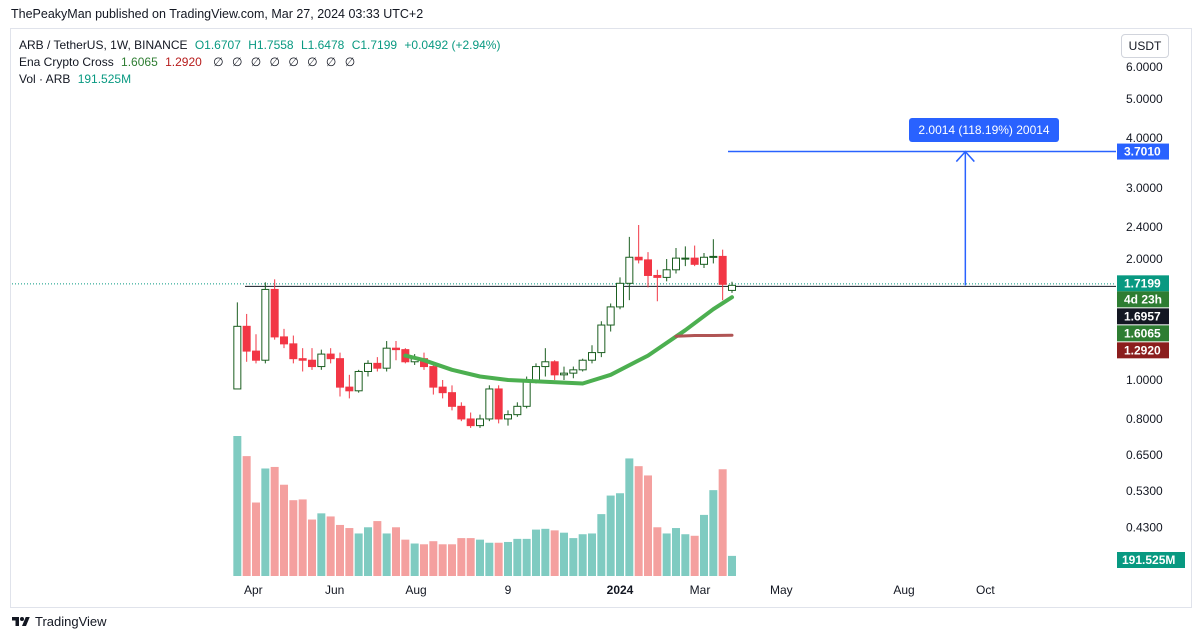 The height and width of the screenshot is (641, 1200). Describe the element at coordinates (77, 79) in the screenshot. I see `legend-volume-row: Vol · ARB 191.525M` at that location.